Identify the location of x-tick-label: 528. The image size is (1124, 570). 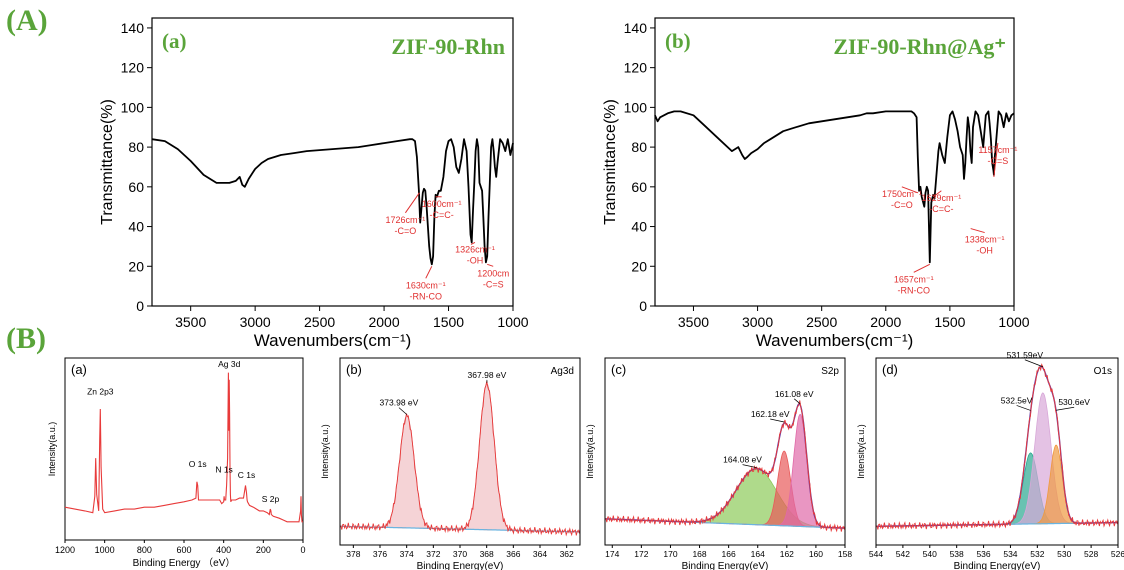
(1091, 554).